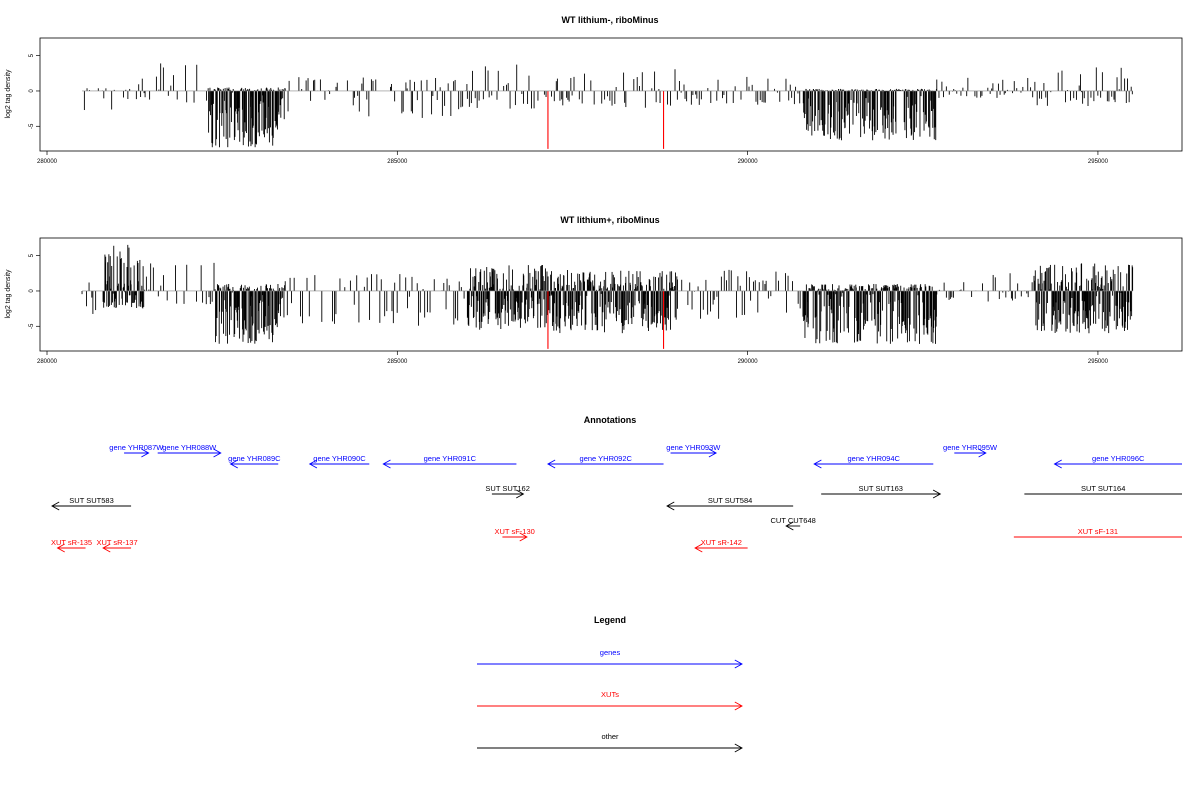 This screenshot has height=800, width=1200. I want to click on feature: XUT sR-137, so click(117, 545).